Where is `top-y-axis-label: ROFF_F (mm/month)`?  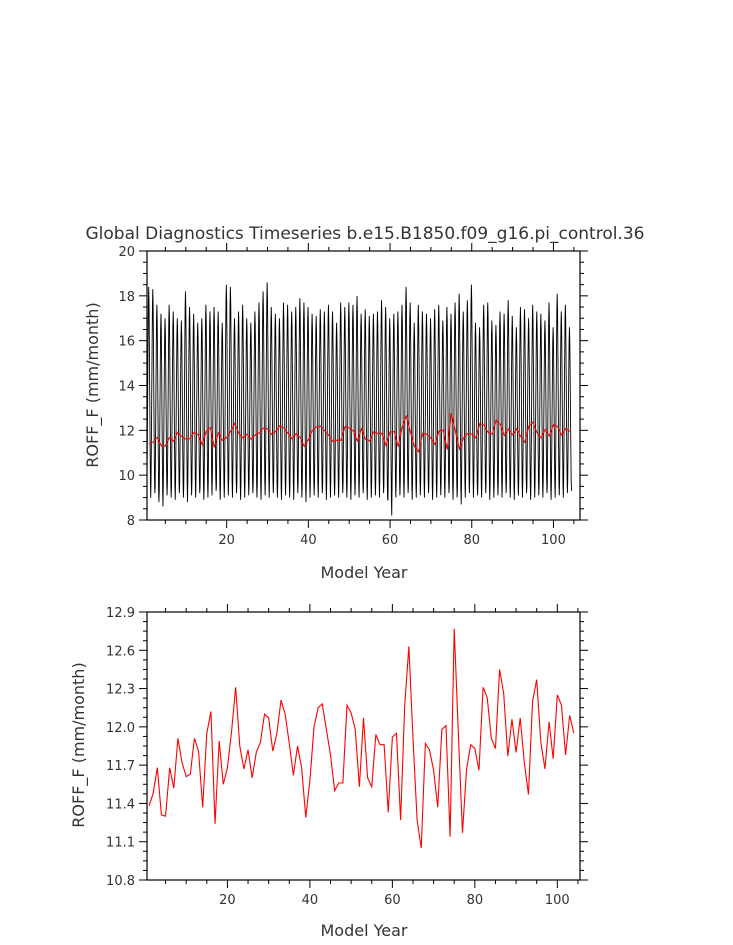 top-y-axis-label: ROFF_F (mm/month) is located at coordinates (93, 384).